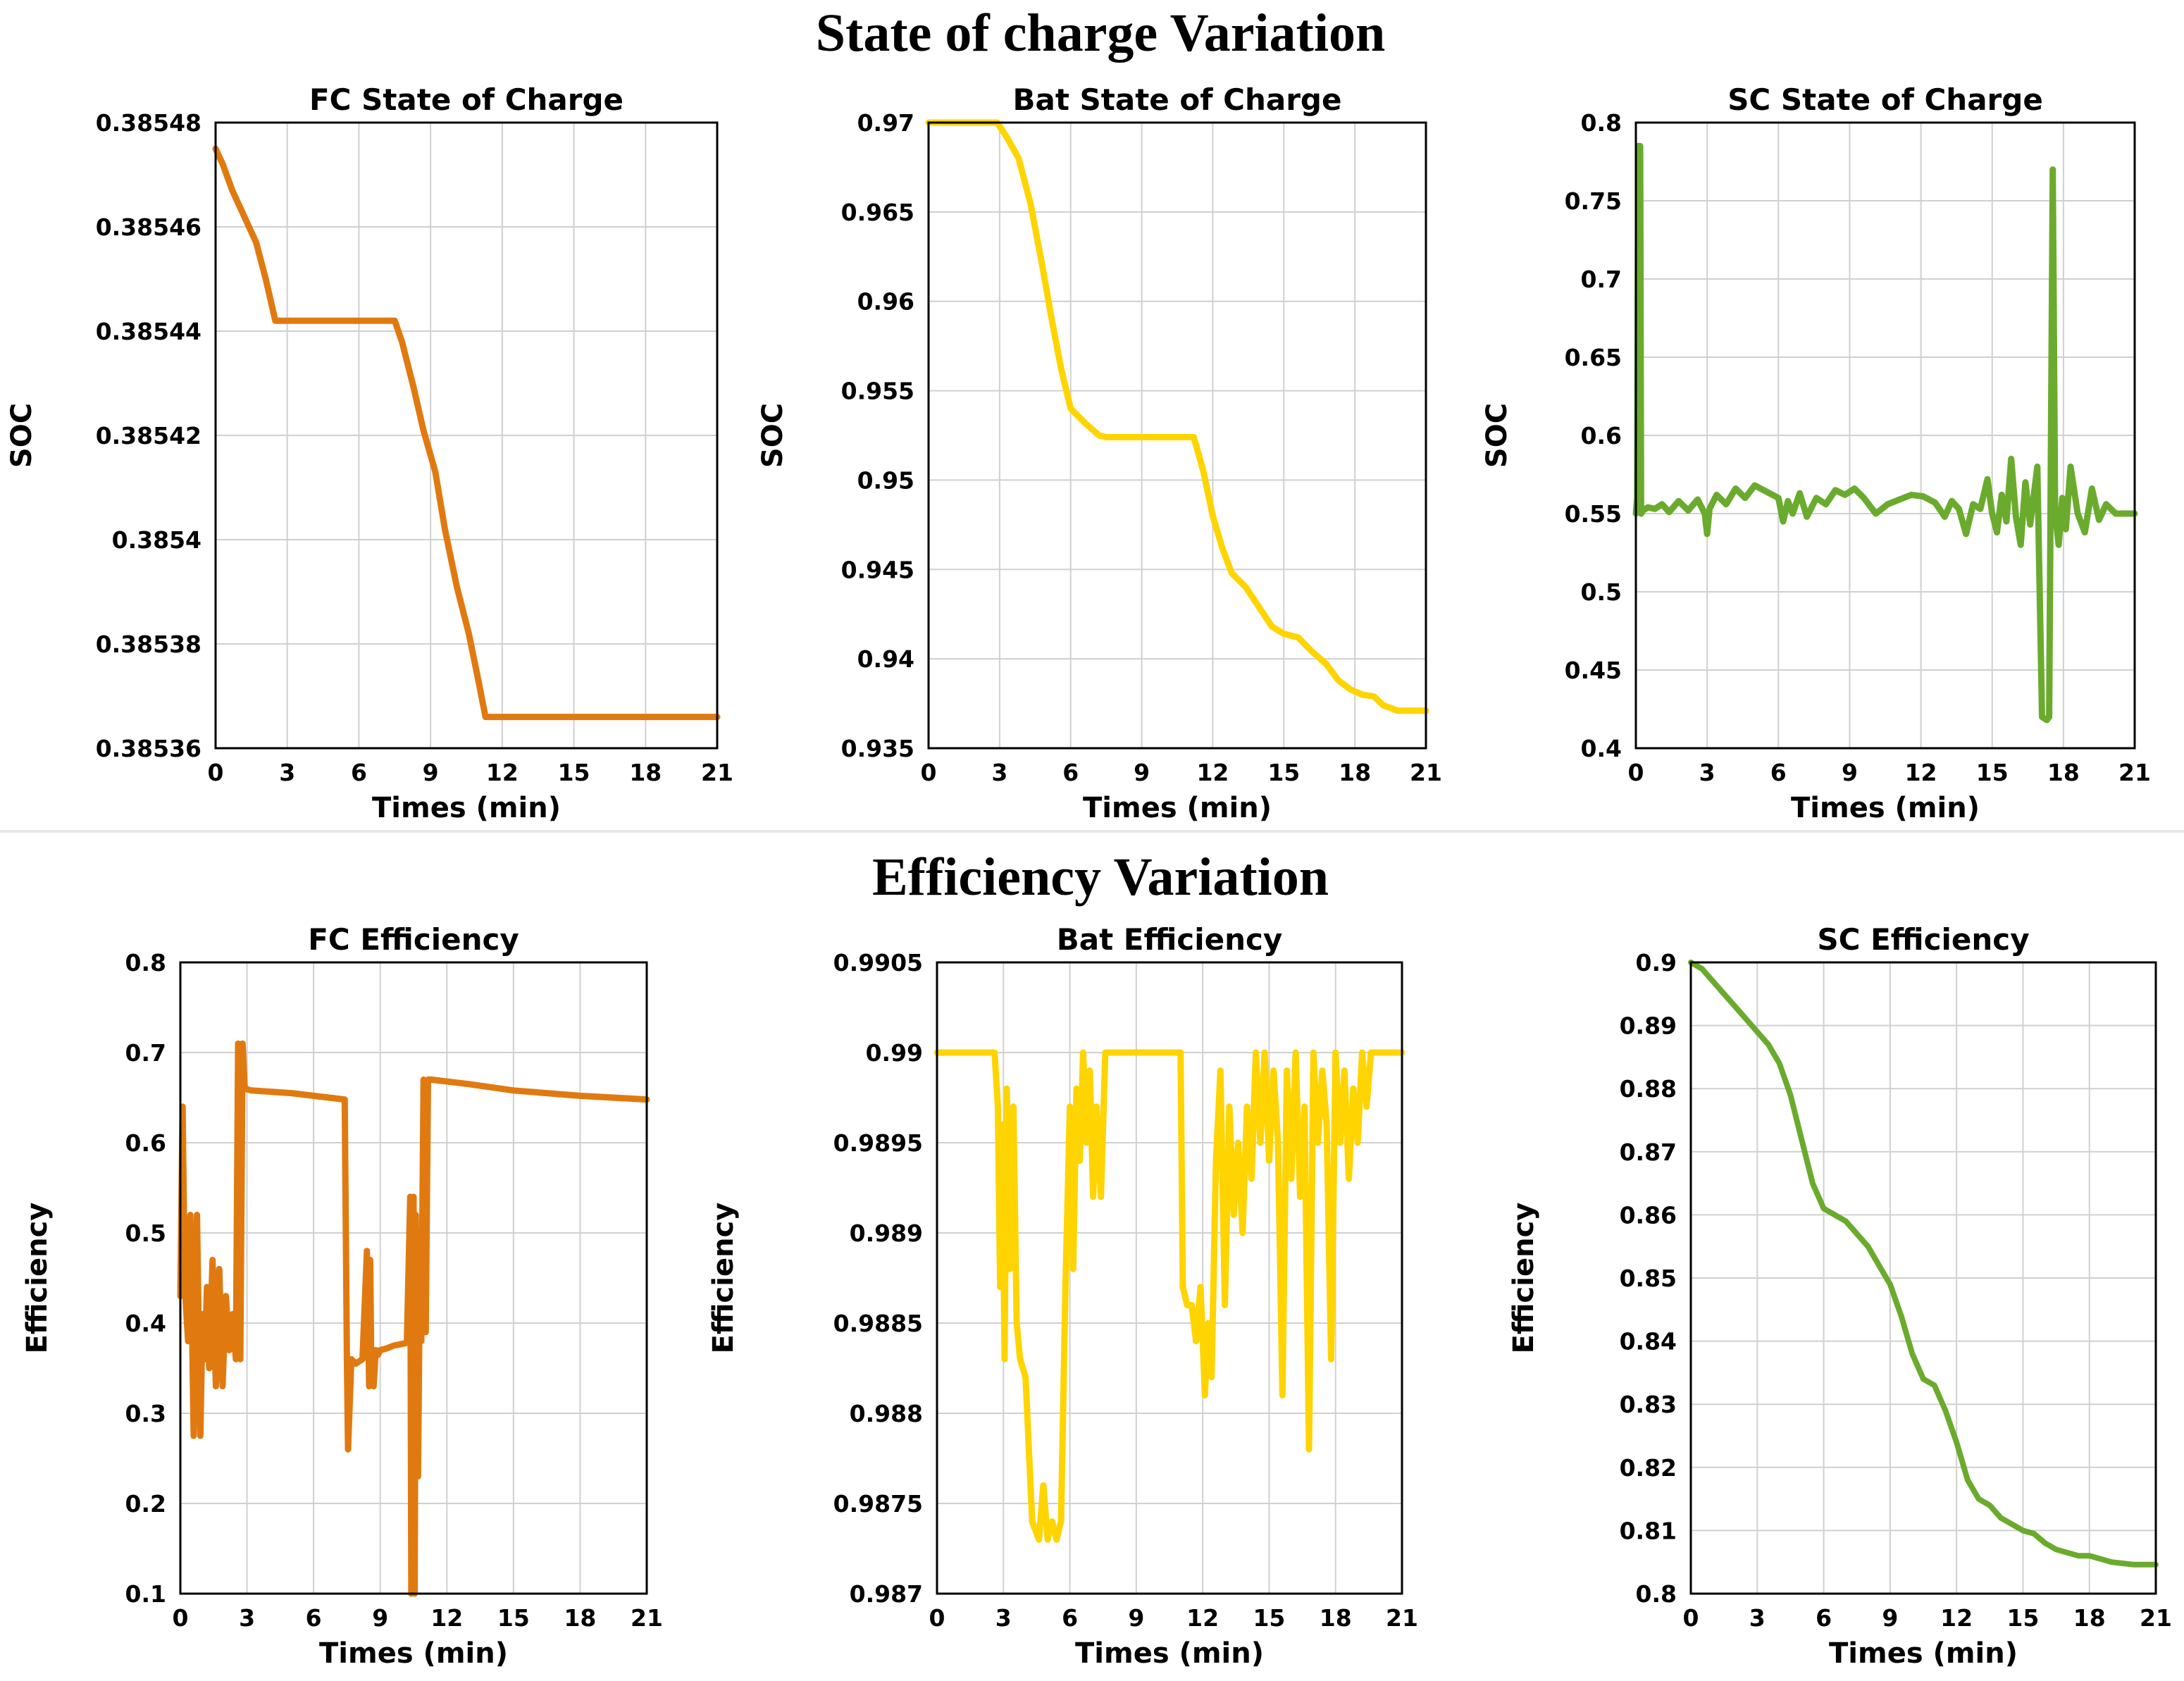 This screenshot has height=1681, width=2184. What do you see at coordinates (1885, 99) in the screenshot?
I see `sc-soc-title: SC State of Charge` at bounding box center [1885, 99].